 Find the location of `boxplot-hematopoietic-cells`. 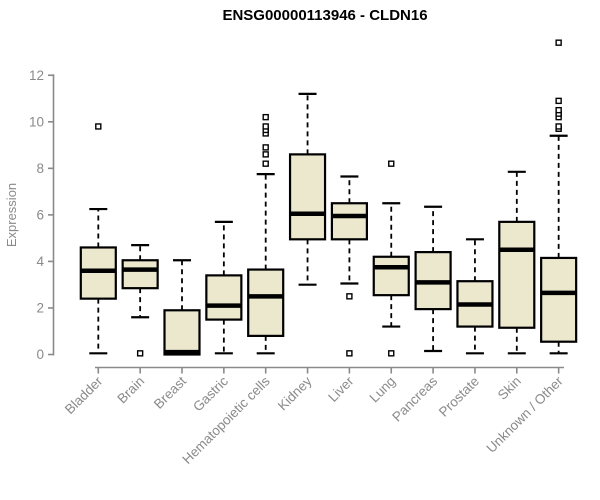

boxplot-hematopoietic-cells is located at coordinates (266, 234).